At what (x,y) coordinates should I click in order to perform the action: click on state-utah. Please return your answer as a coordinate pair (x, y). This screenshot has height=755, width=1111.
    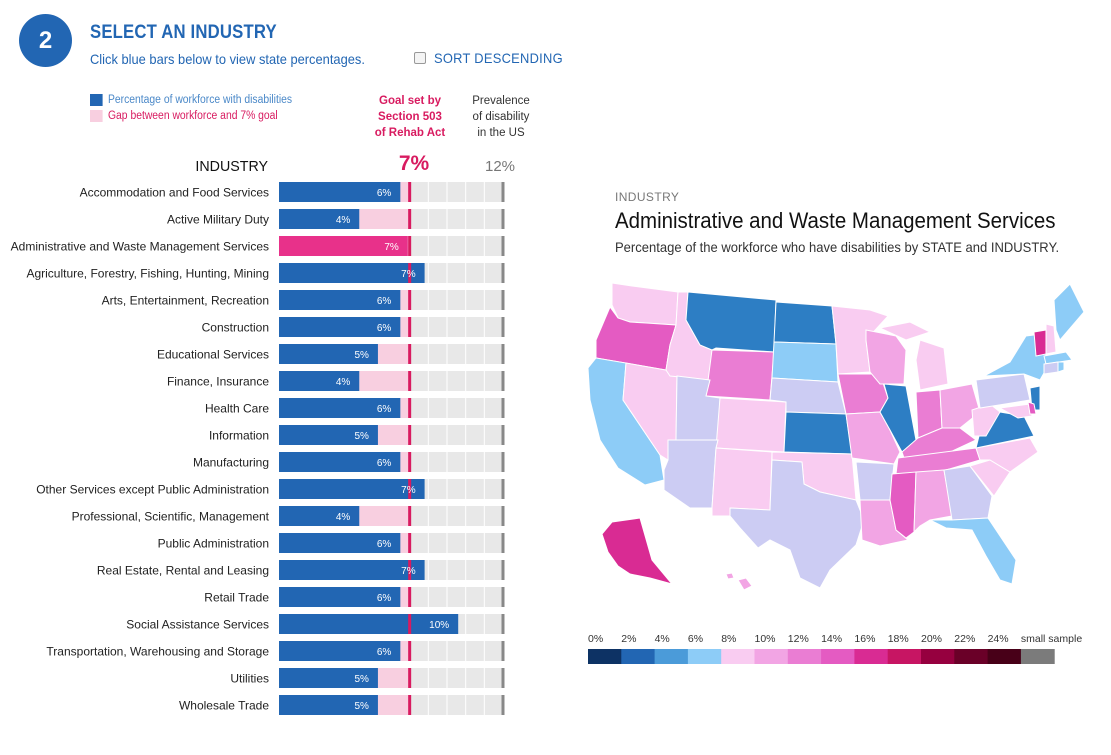
    Looking at the image, I should click on (698, 408).